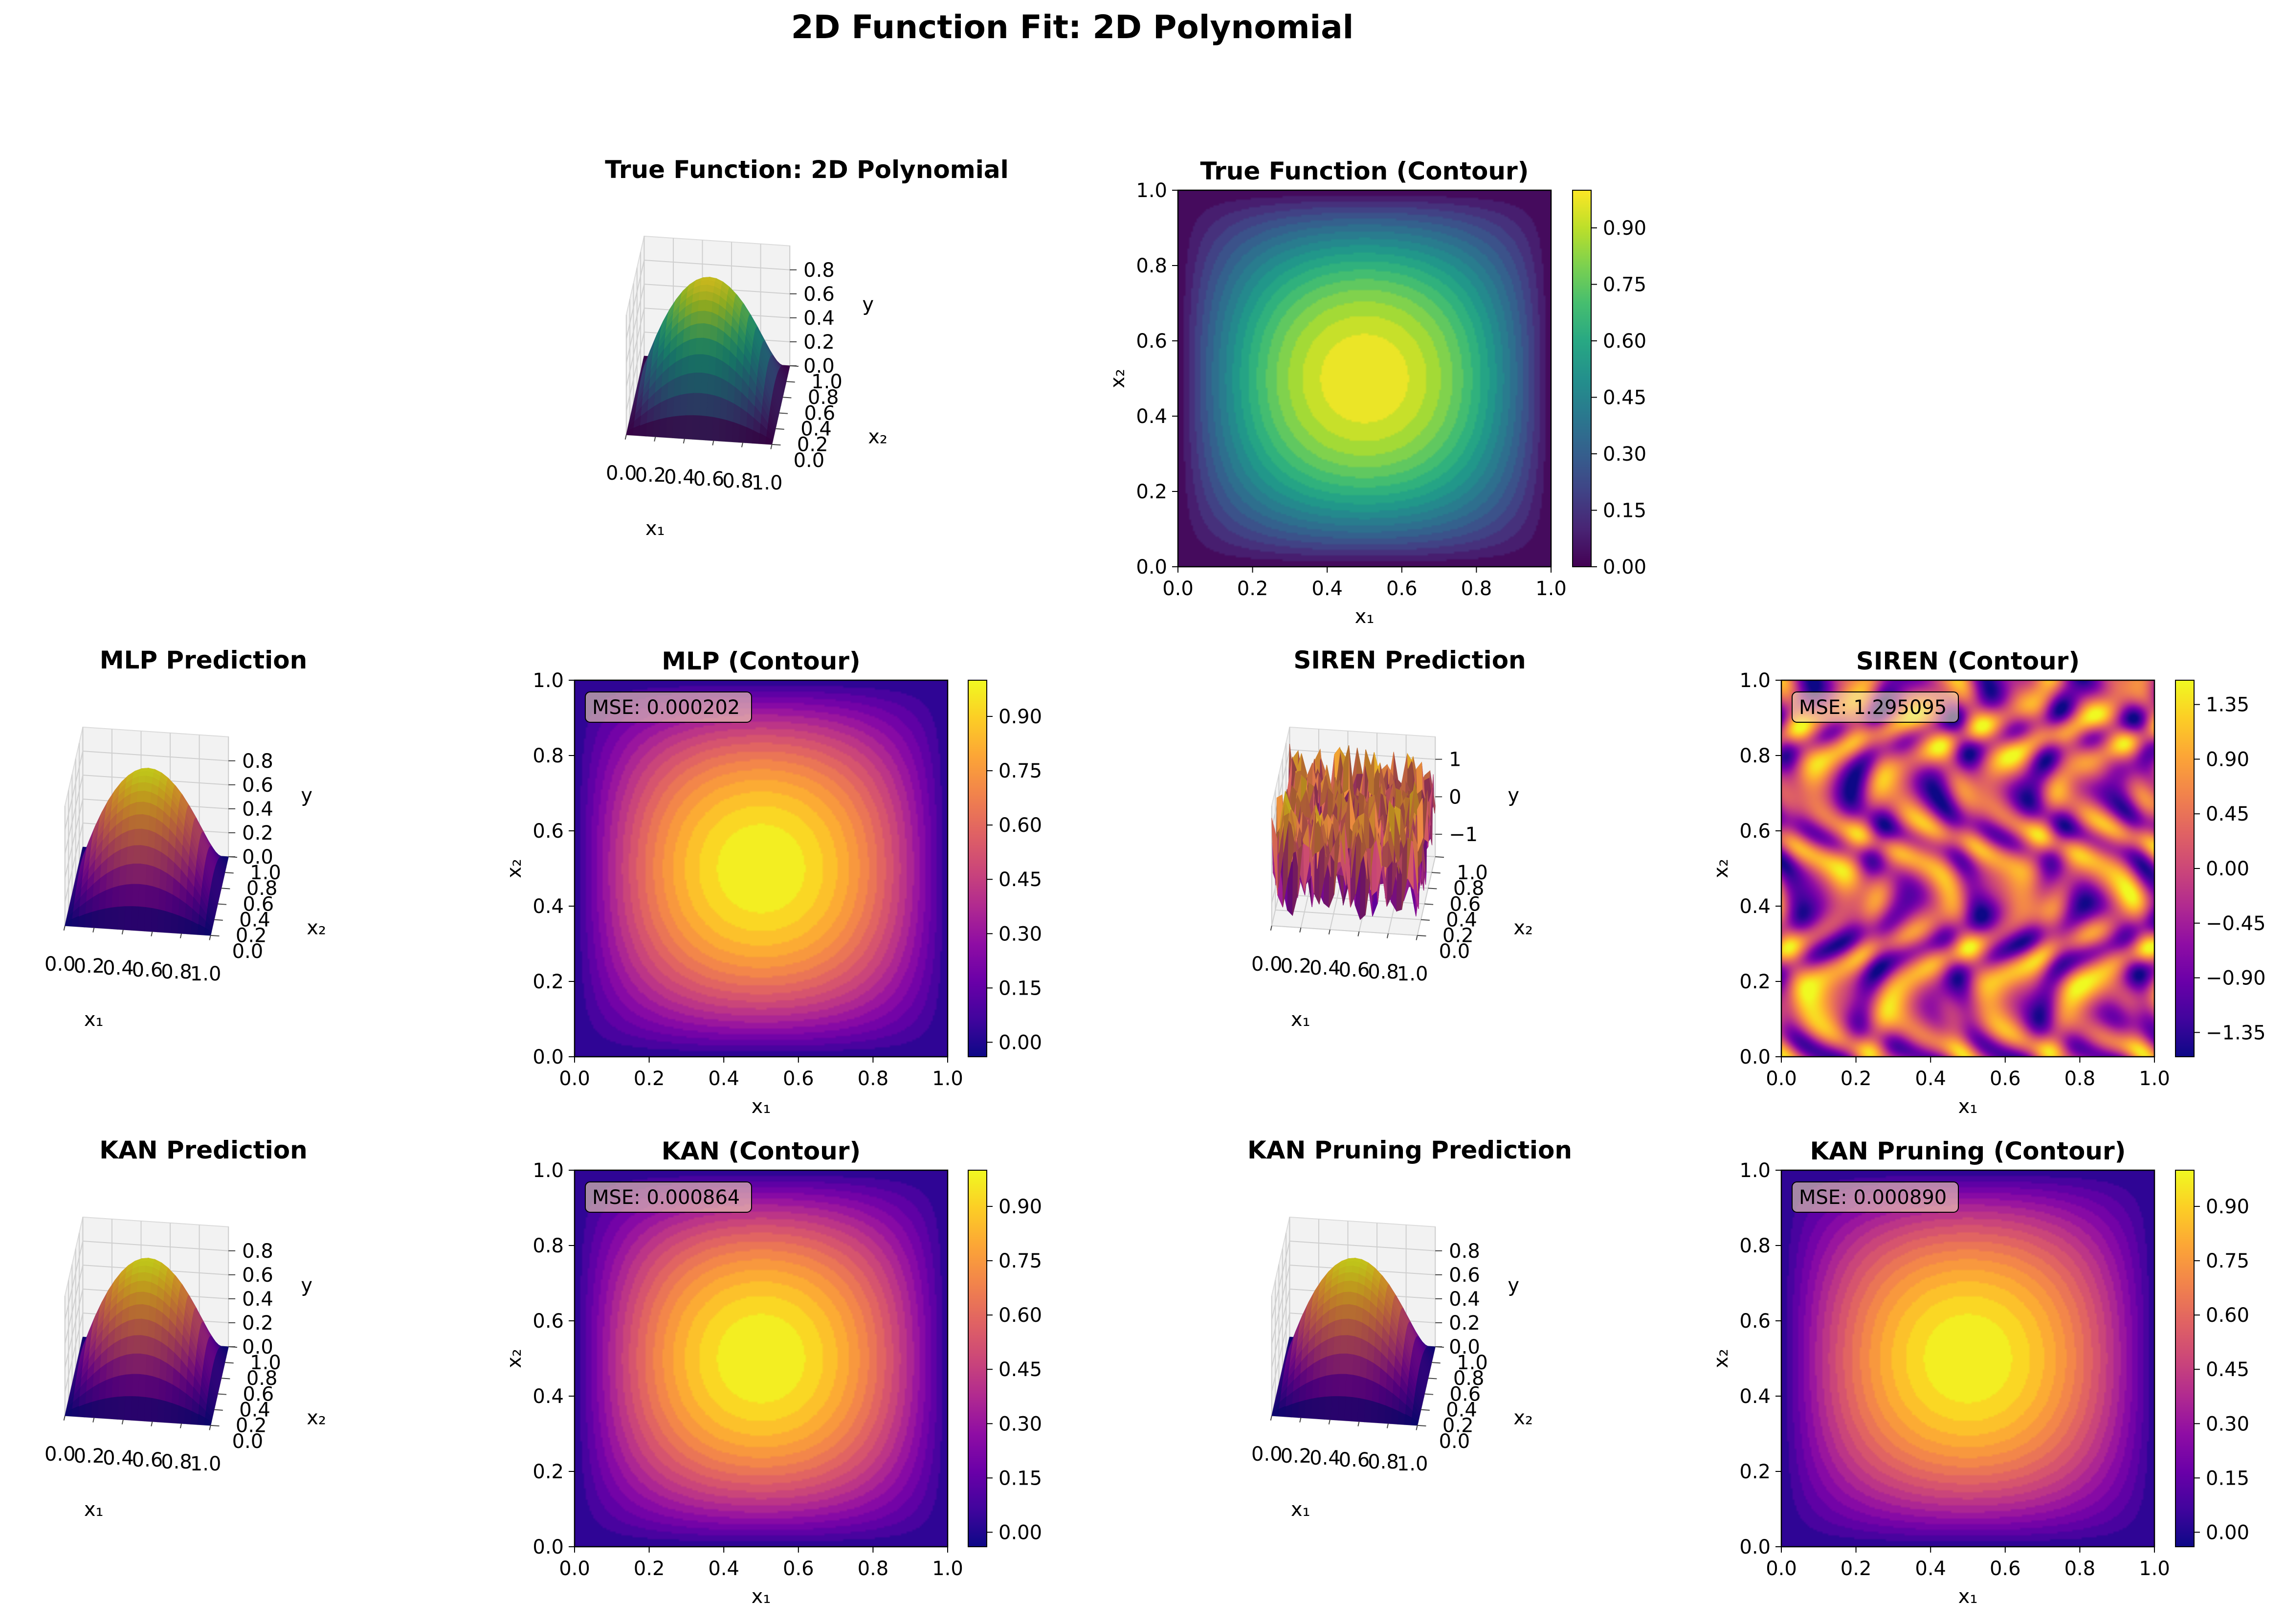 The width and height of the screenshot is (2285, 1624). I want to click on true-3d-xtick, so click(772, 446).